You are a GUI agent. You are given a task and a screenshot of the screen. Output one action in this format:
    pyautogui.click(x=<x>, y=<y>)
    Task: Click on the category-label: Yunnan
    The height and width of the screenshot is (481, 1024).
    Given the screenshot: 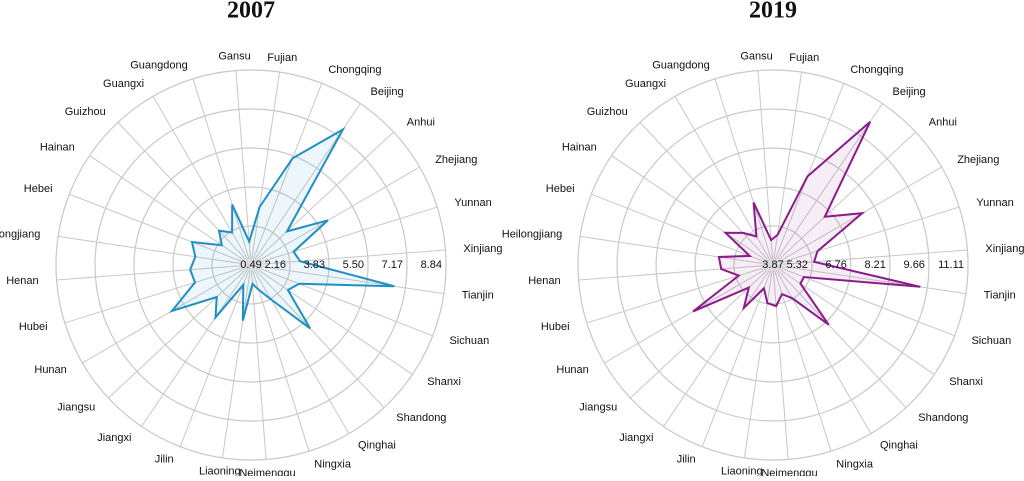 What is the action you would take?
    pyautogui.click(x=994, y=203)
    